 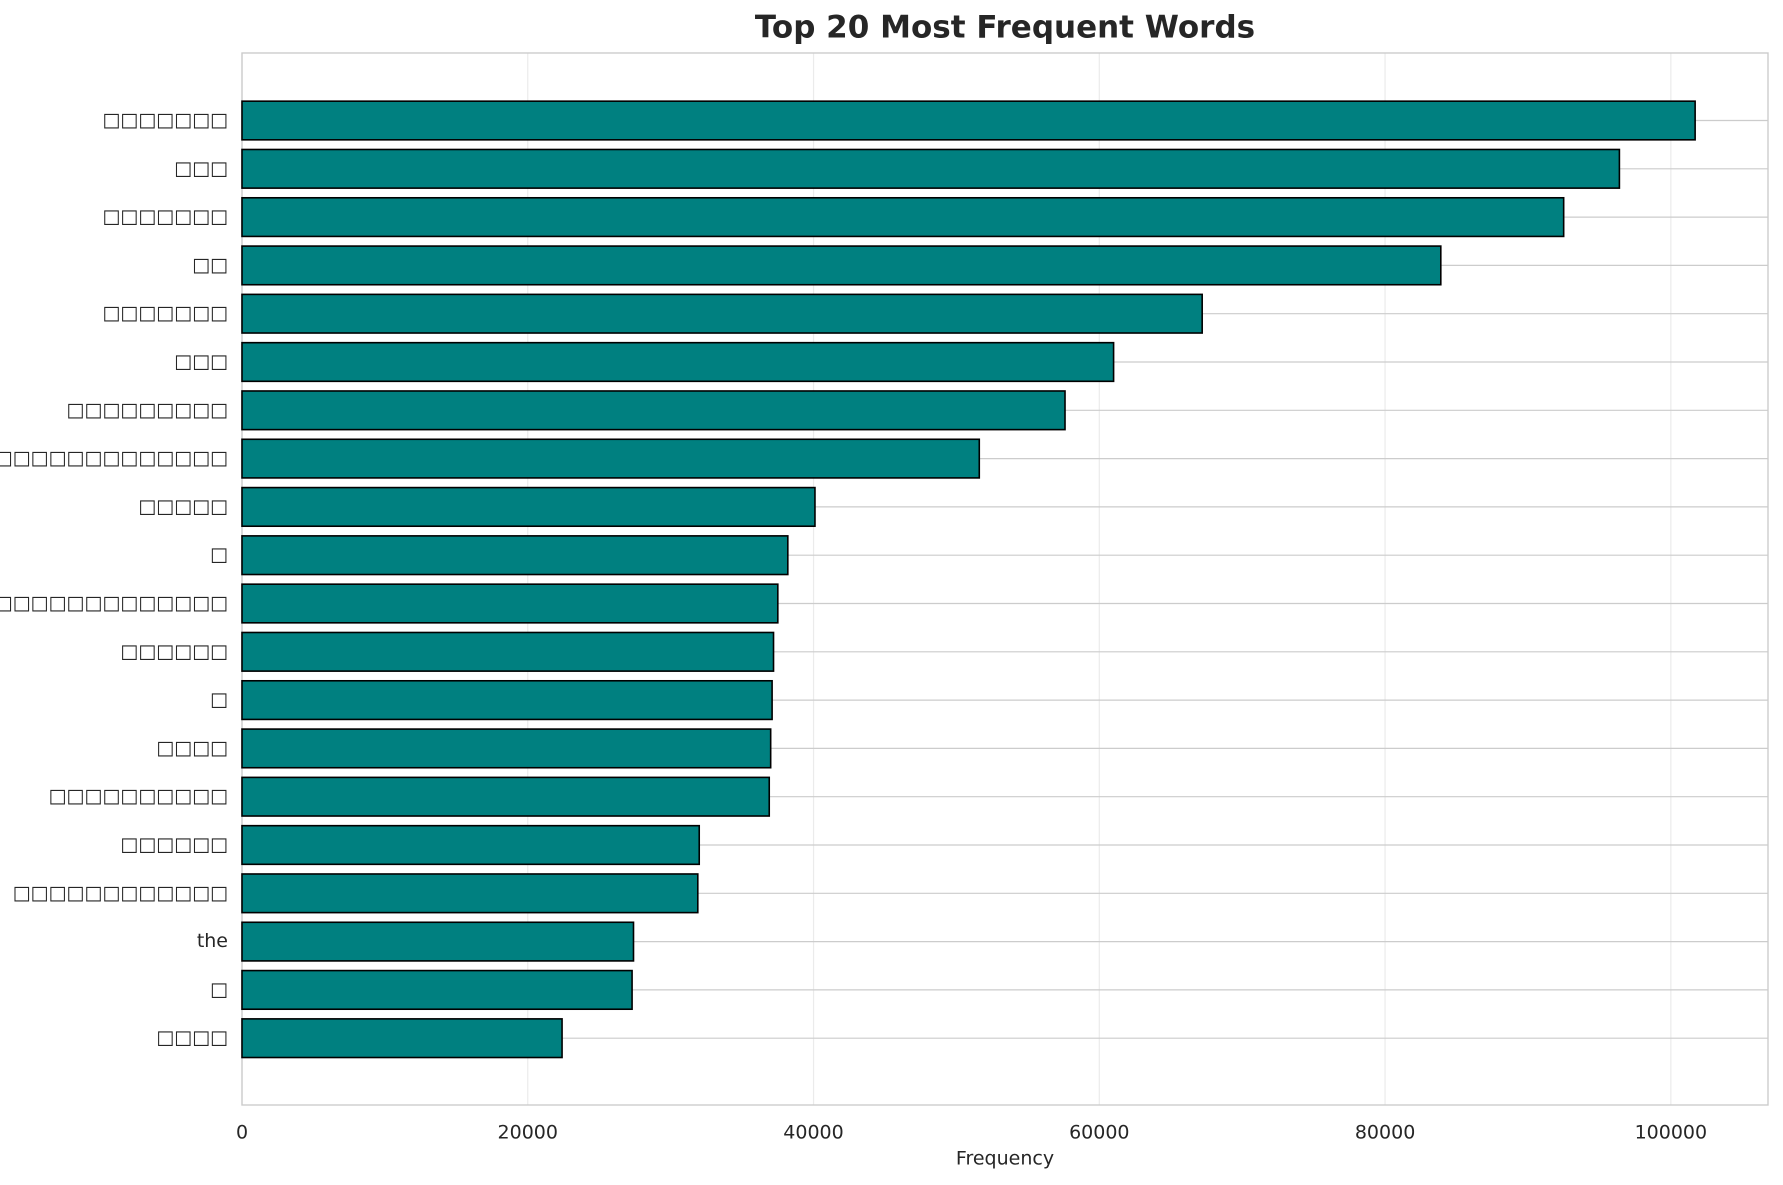 I want to click on y-tick-label: □□□□□□□□□□□□□□□□□, so click(x=114, y=603).